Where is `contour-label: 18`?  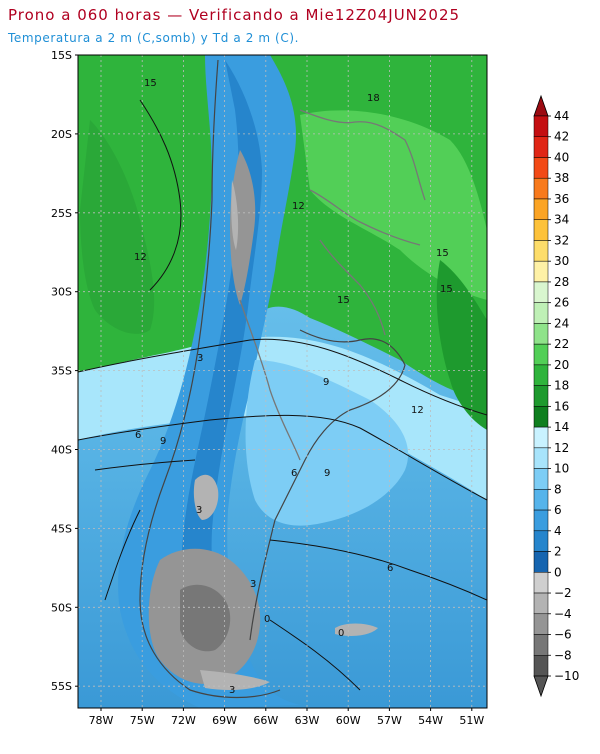
contour-label: 18 is located at coordinates (373, 98).